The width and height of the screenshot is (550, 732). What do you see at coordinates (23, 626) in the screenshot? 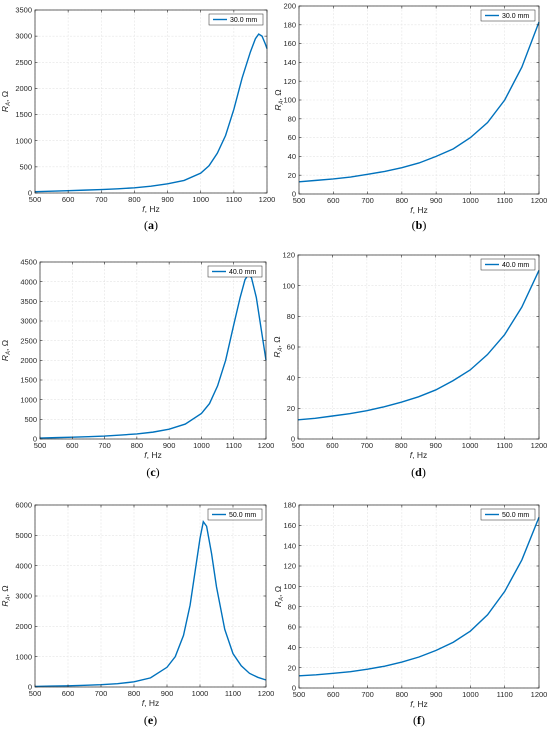
I see `y-tick-label: 2000` at bounding box center [23, 626].